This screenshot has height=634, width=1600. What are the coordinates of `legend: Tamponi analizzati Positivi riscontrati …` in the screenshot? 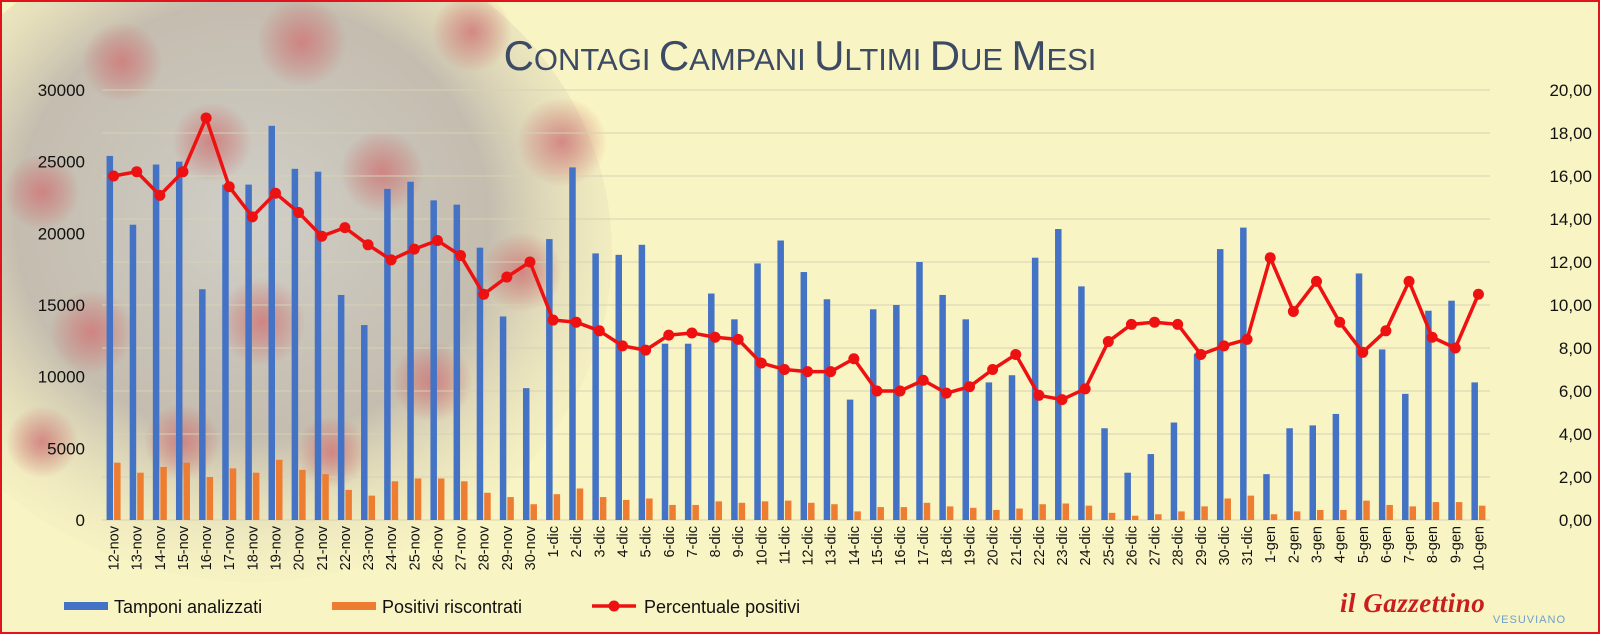 It's located at (432, 607).